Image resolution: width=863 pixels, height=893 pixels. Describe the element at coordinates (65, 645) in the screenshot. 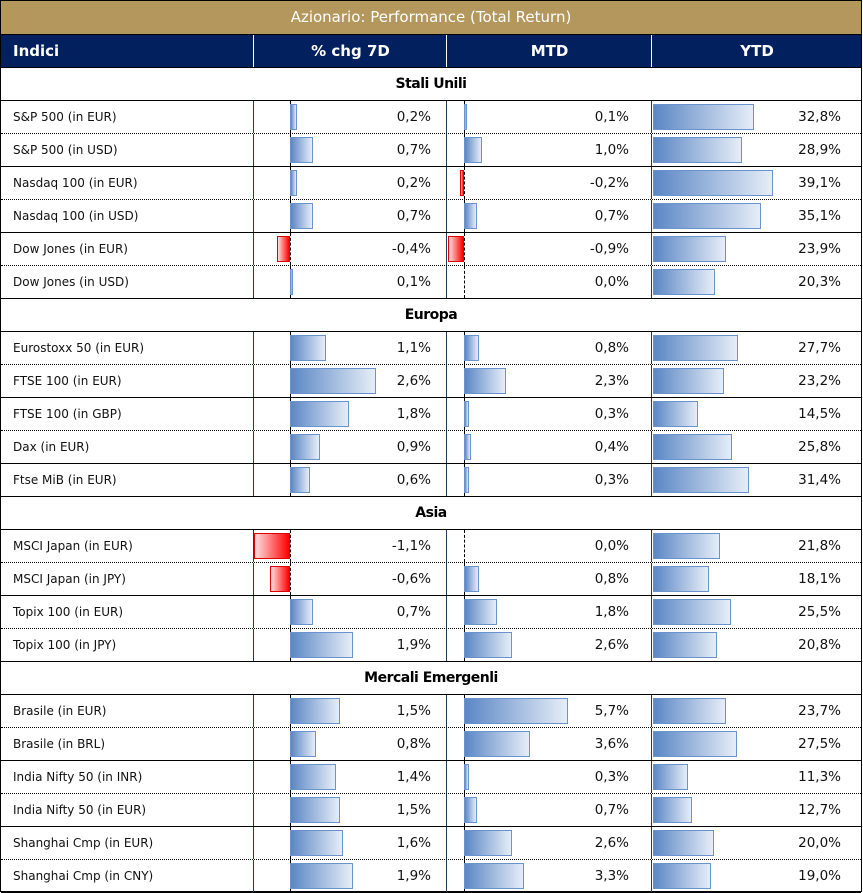

I see `index-name: Topix 100 (in JPY)` at that location.